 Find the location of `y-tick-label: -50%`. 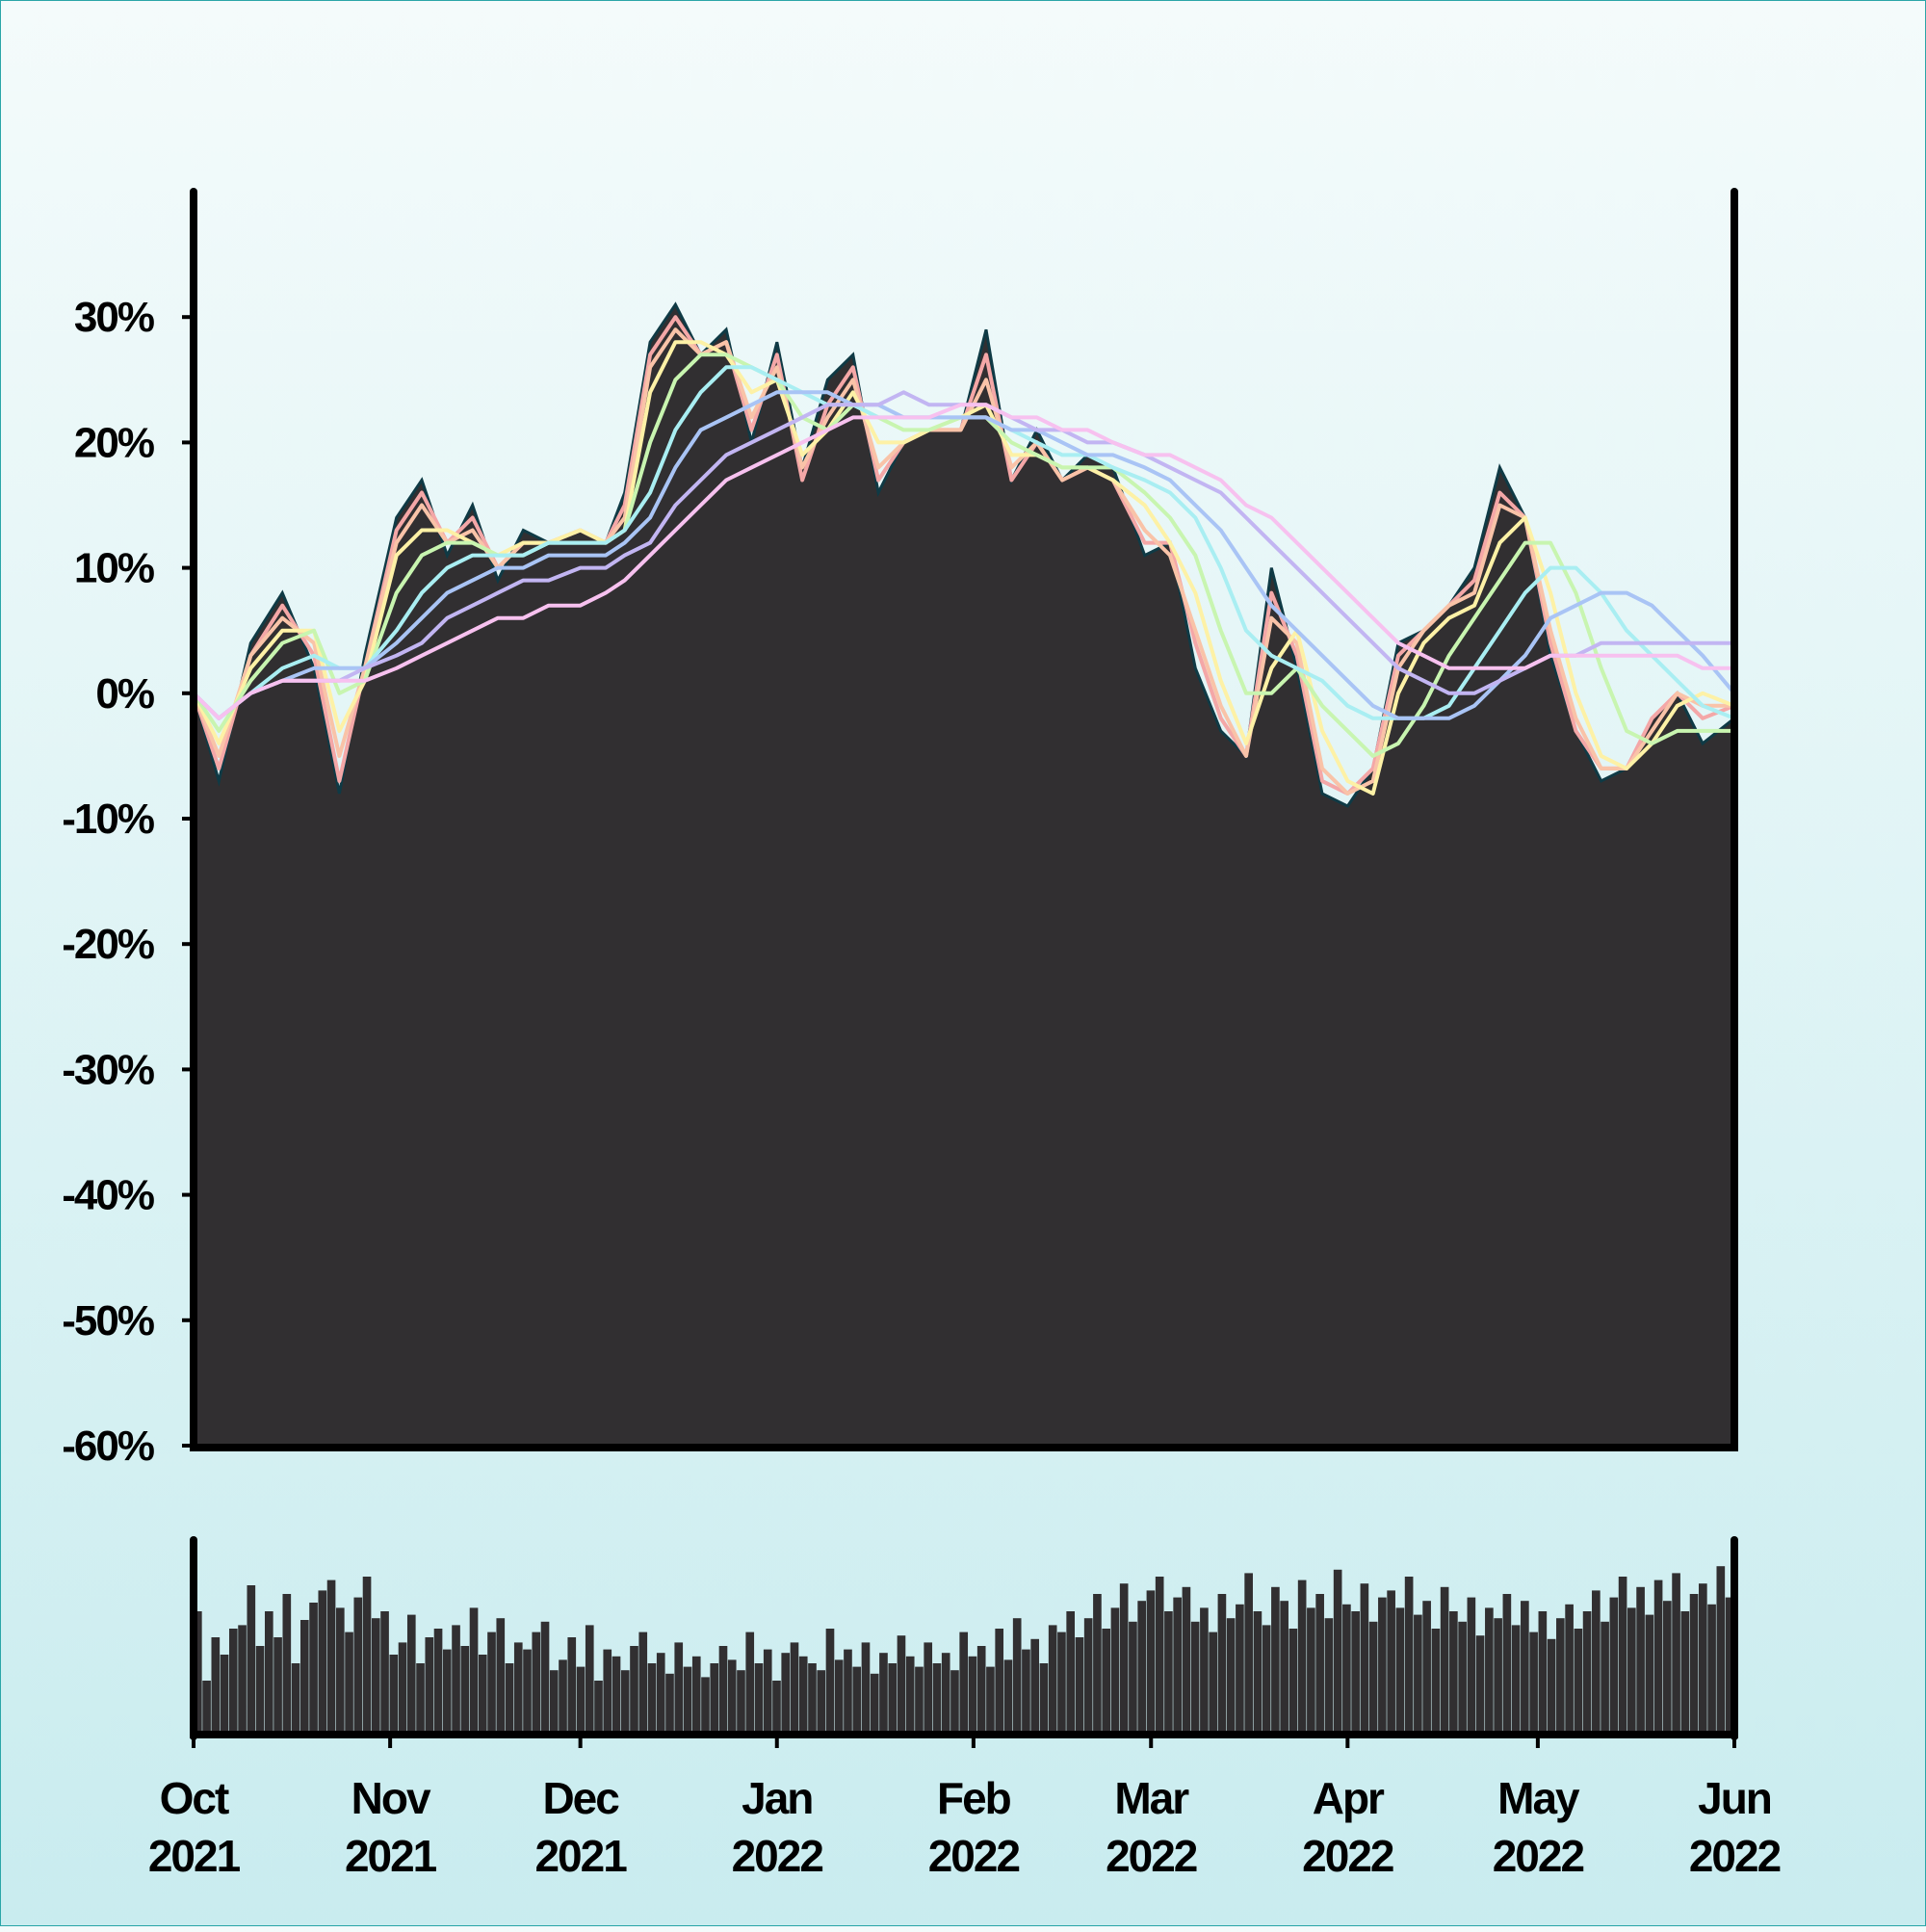

y-tick-label: -50% is located at coordinates (108, 1321).